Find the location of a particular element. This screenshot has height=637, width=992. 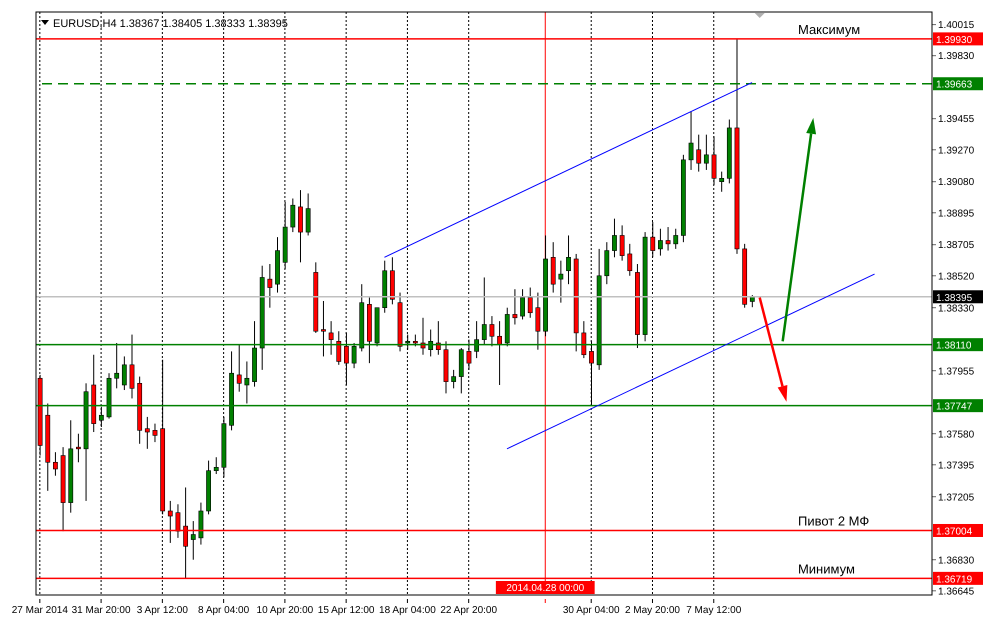

x-tick-label: 31 Mar 20:00 is located at coordinates (101, 610).